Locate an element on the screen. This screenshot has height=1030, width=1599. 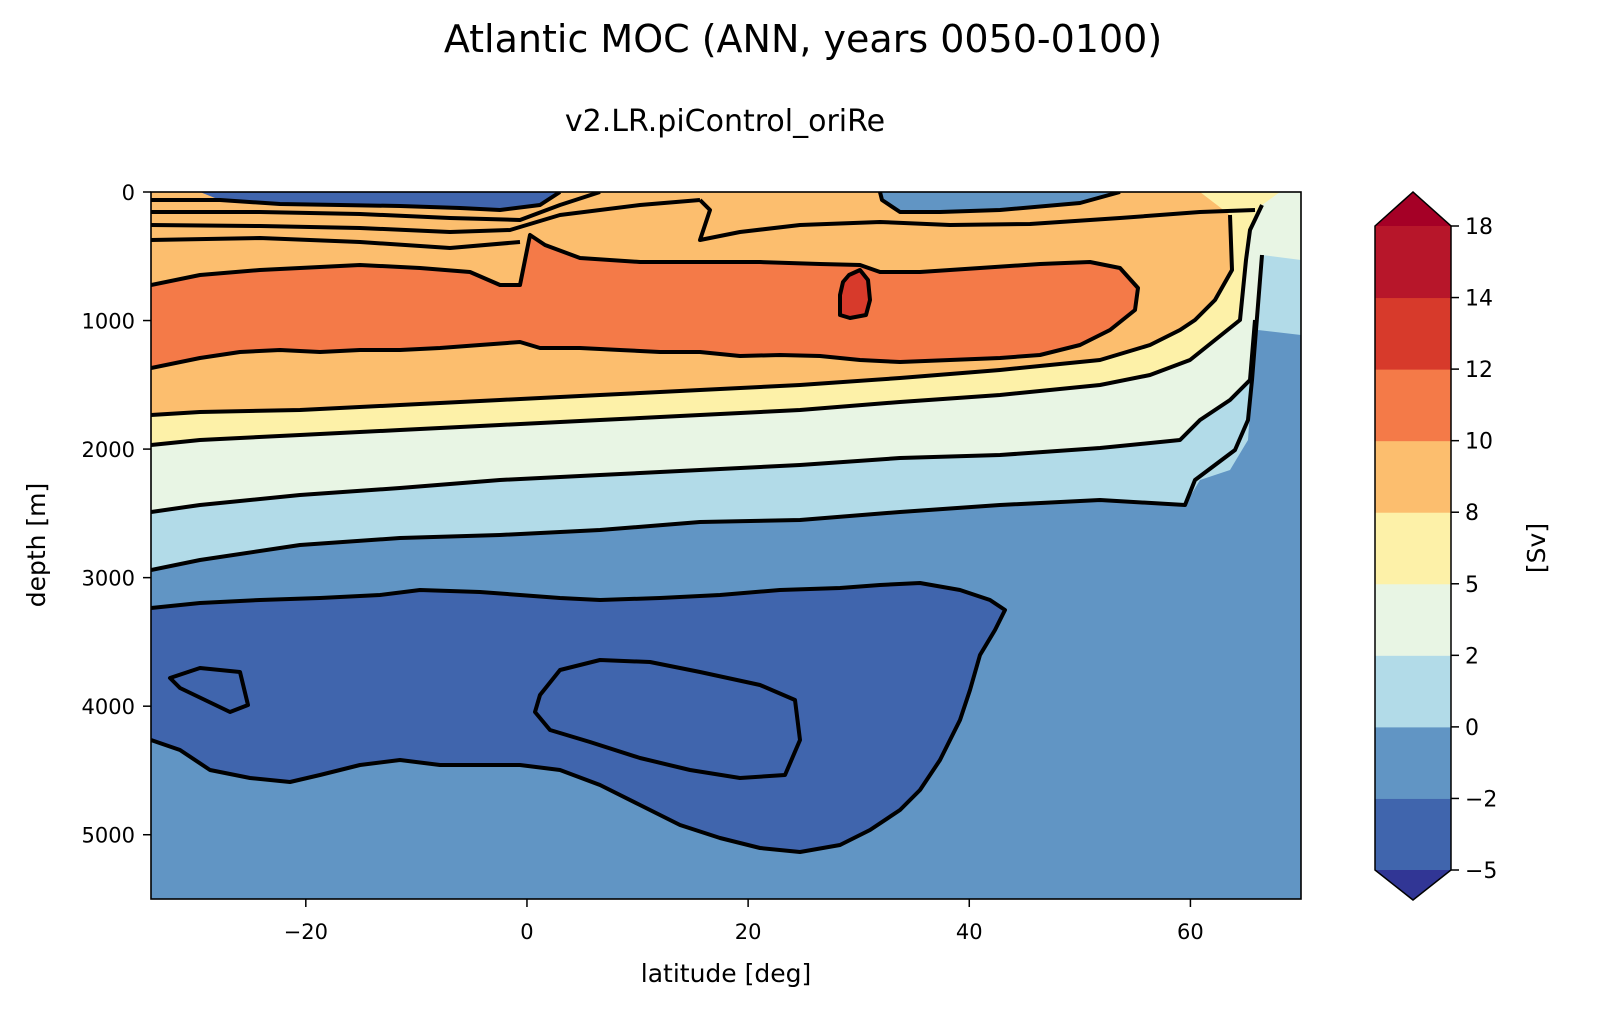
colorbar-tick-label: 8 is located at coordinates (1472, 513).